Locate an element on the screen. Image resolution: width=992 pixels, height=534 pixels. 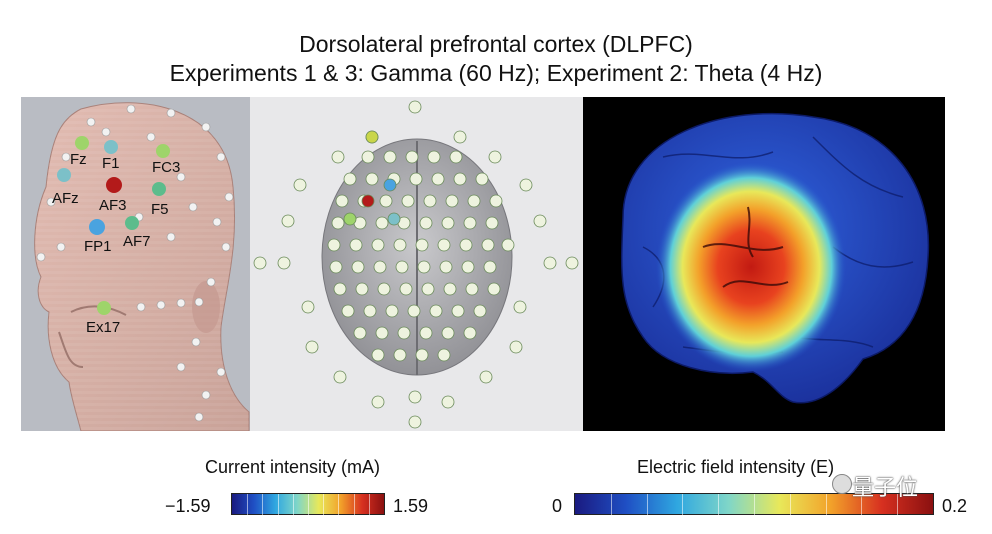
electrode-label-fc3: FC3 is located at coordinates (166, 167).